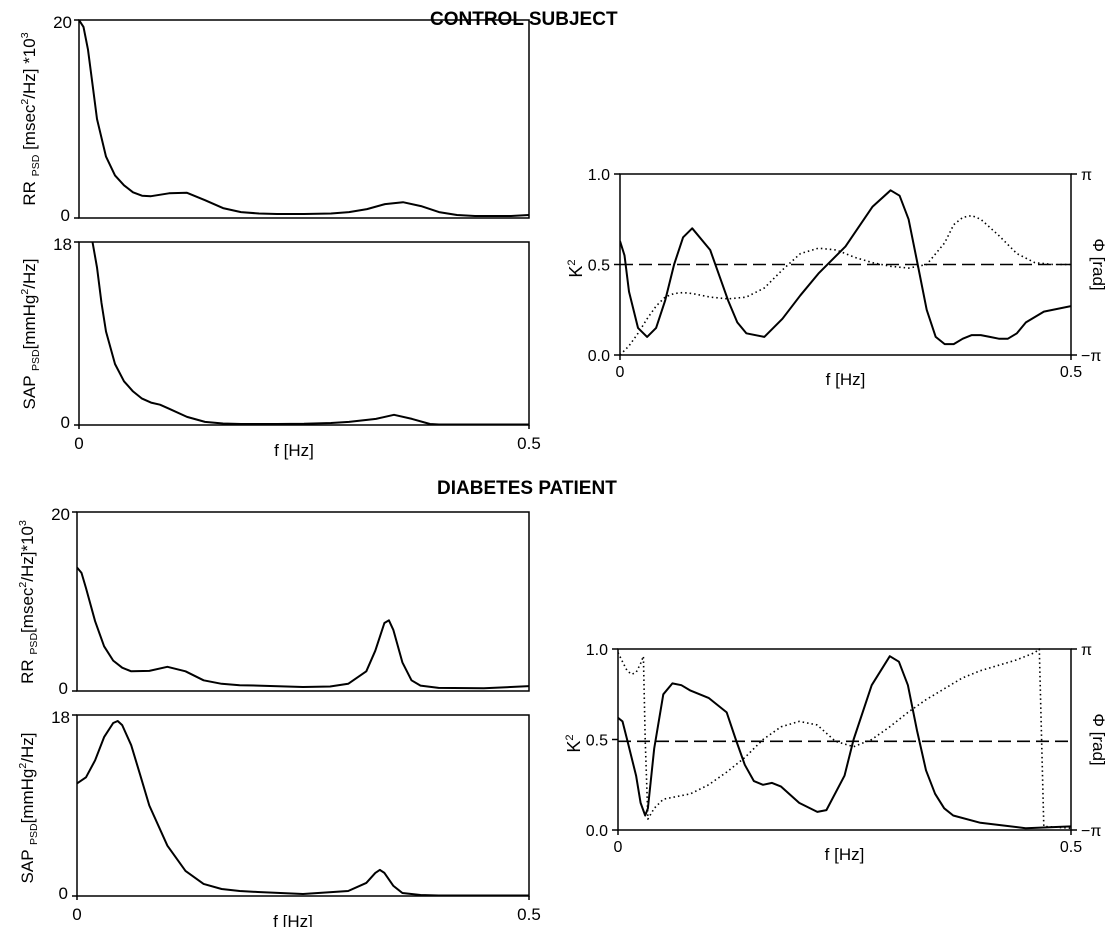 The image size is (1106, 927). What do you see at coordinates (846, 379) in the screenshot?
I see `control-coherence-xlabel: f [Hz]` at bounding box center [846, 379].